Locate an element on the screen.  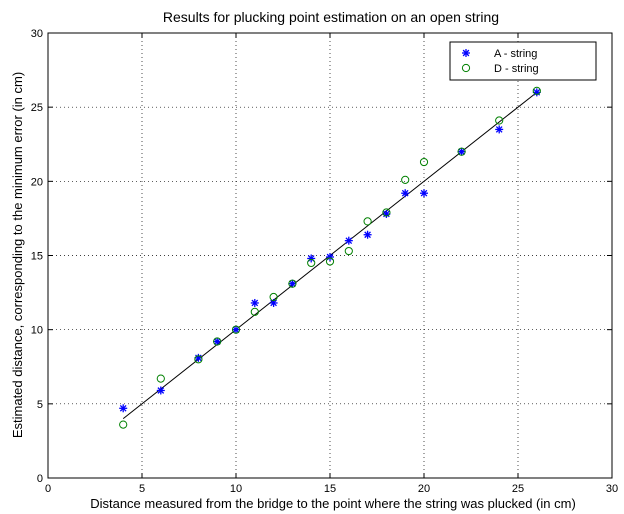
legend-label: A - string is located at coordinates (515, 54).